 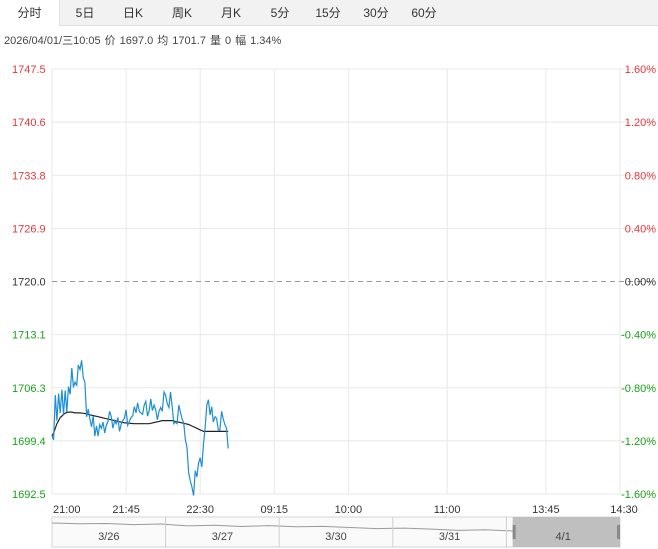 What do you see at coordinates (110, 41) in the screenshot?
I see `quote-price-label: 价` at bounding box center [110, 41].